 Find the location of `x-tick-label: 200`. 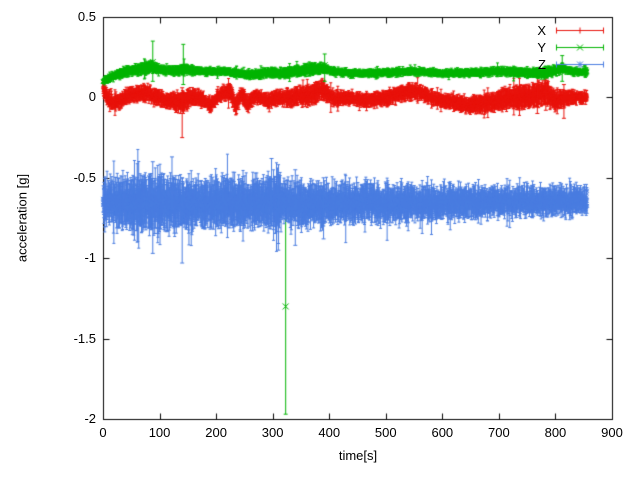

x-tick-label: 200 is located at coordinates (216, 432).